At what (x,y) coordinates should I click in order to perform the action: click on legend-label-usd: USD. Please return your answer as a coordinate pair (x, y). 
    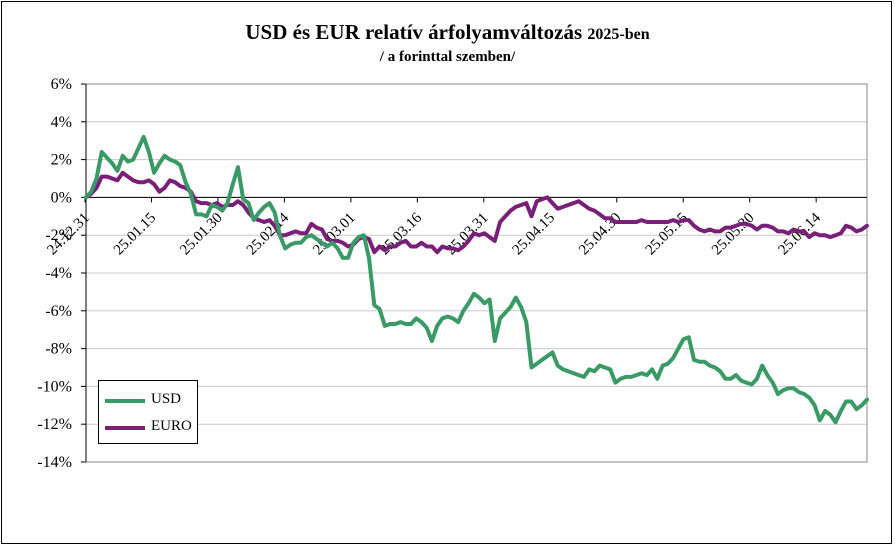
    Looking at the image, I should click on (166, 399).